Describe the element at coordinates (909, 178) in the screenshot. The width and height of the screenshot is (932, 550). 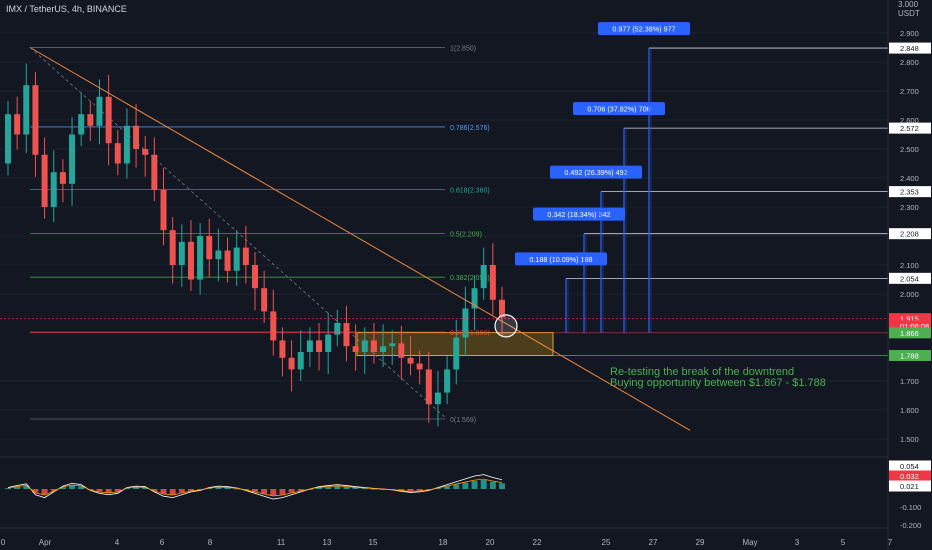
I see `y-tick-label: 2.400` at that location.